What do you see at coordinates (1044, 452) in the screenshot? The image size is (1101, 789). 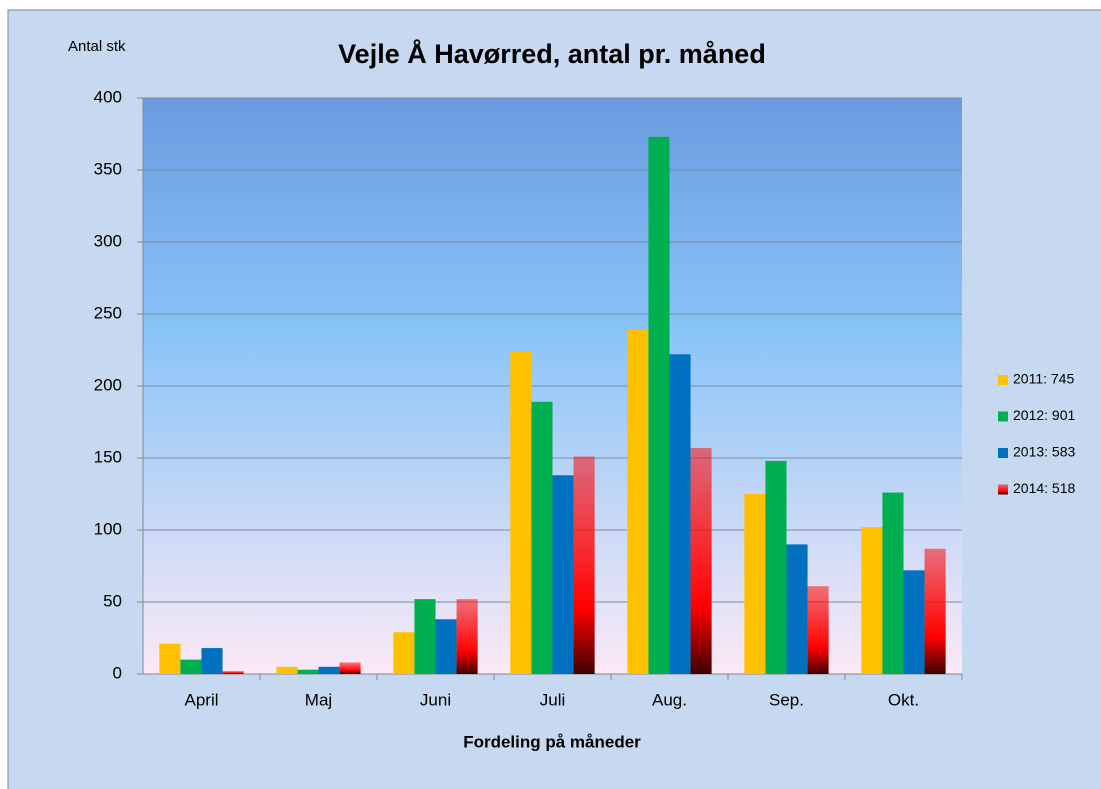 I see `legend-label: 2013: 583` at bounding box center [1044, 452].